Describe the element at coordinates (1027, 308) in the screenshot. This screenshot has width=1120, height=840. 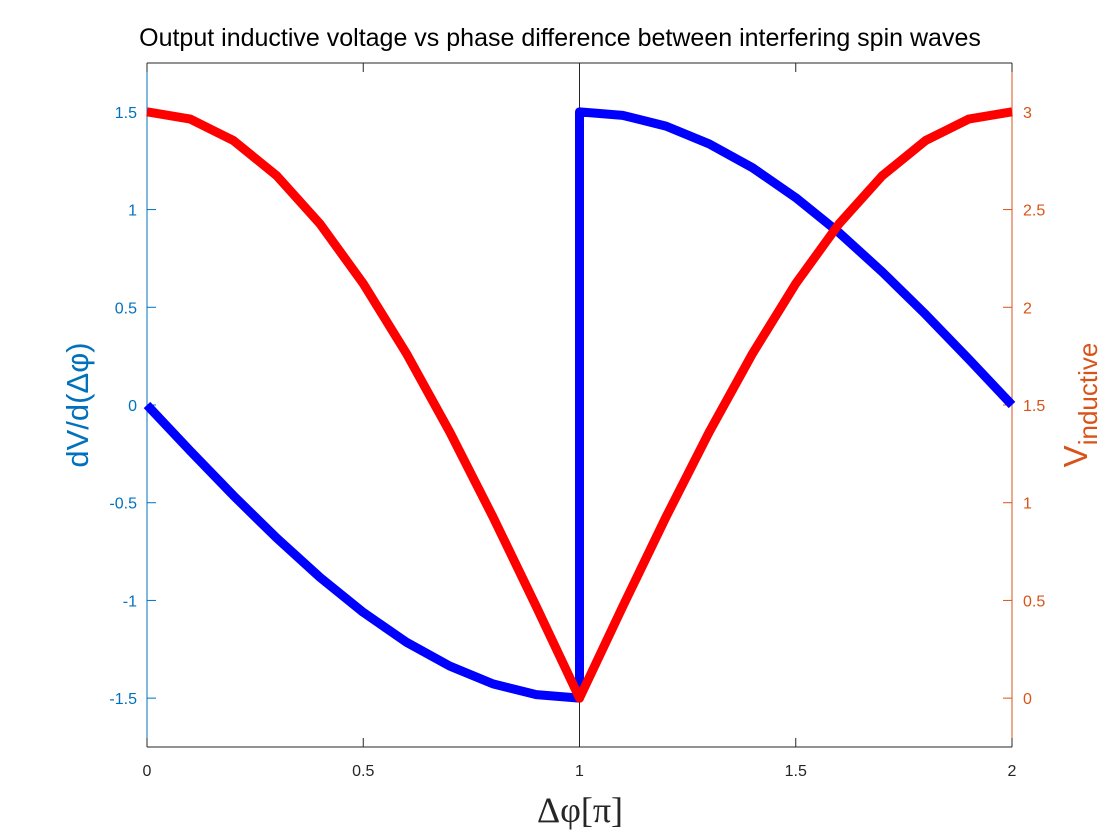
I see `right-y-tick-label: 2` at that location.